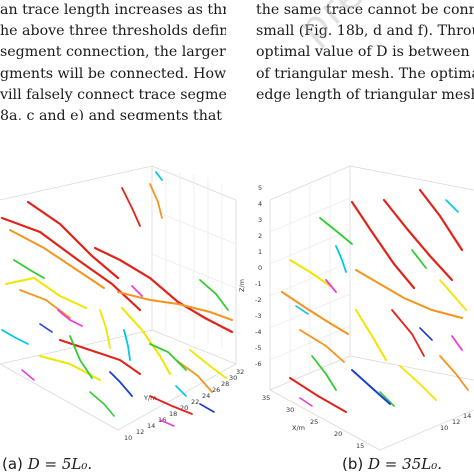  Describe the element at coordinates (258, 332) in the screenshot. I see `z-tick-label: -4` at that location.